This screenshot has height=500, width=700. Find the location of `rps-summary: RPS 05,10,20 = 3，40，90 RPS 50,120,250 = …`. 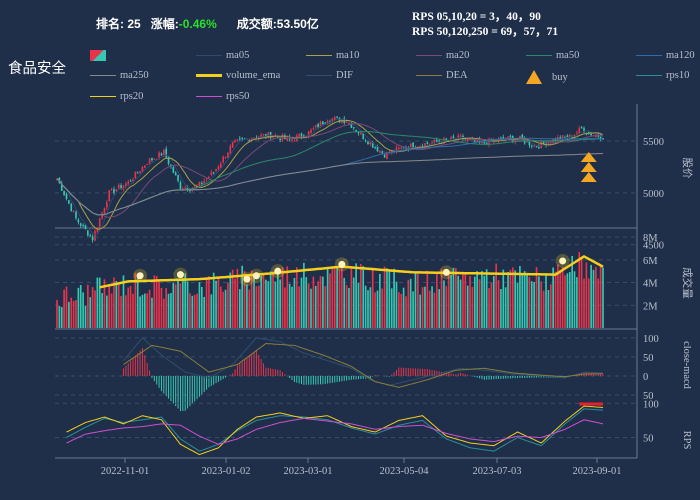

rps-summary: RPS 05,10,20 = 3，40，90 RPS 50,120,250 = … is located at coordinates (485, 25).